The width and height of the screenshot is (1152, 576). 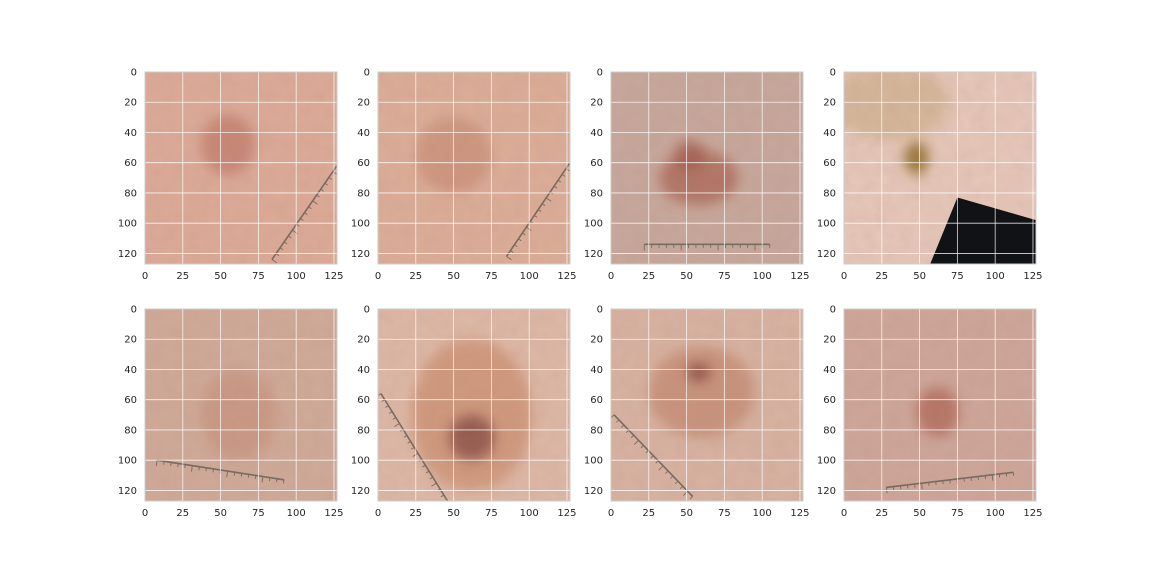 What do you see at coordinates (231, 175) in the screenshot?
I see `image-panel-1: 0 25 50 75 100 125 0 20 40 60 80 100 120` at bounding box center [231, 175].